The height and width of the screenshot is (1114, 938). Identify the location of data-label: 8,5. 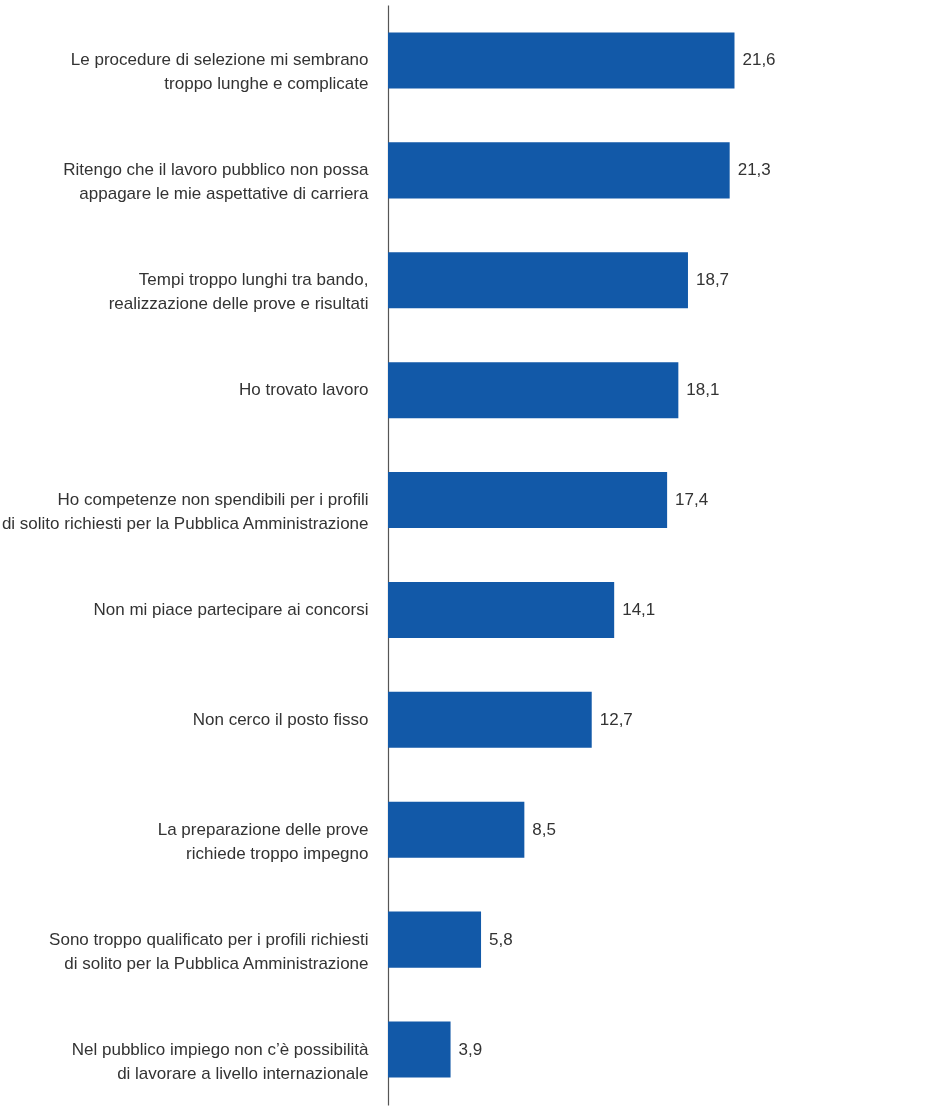
(544, 829).